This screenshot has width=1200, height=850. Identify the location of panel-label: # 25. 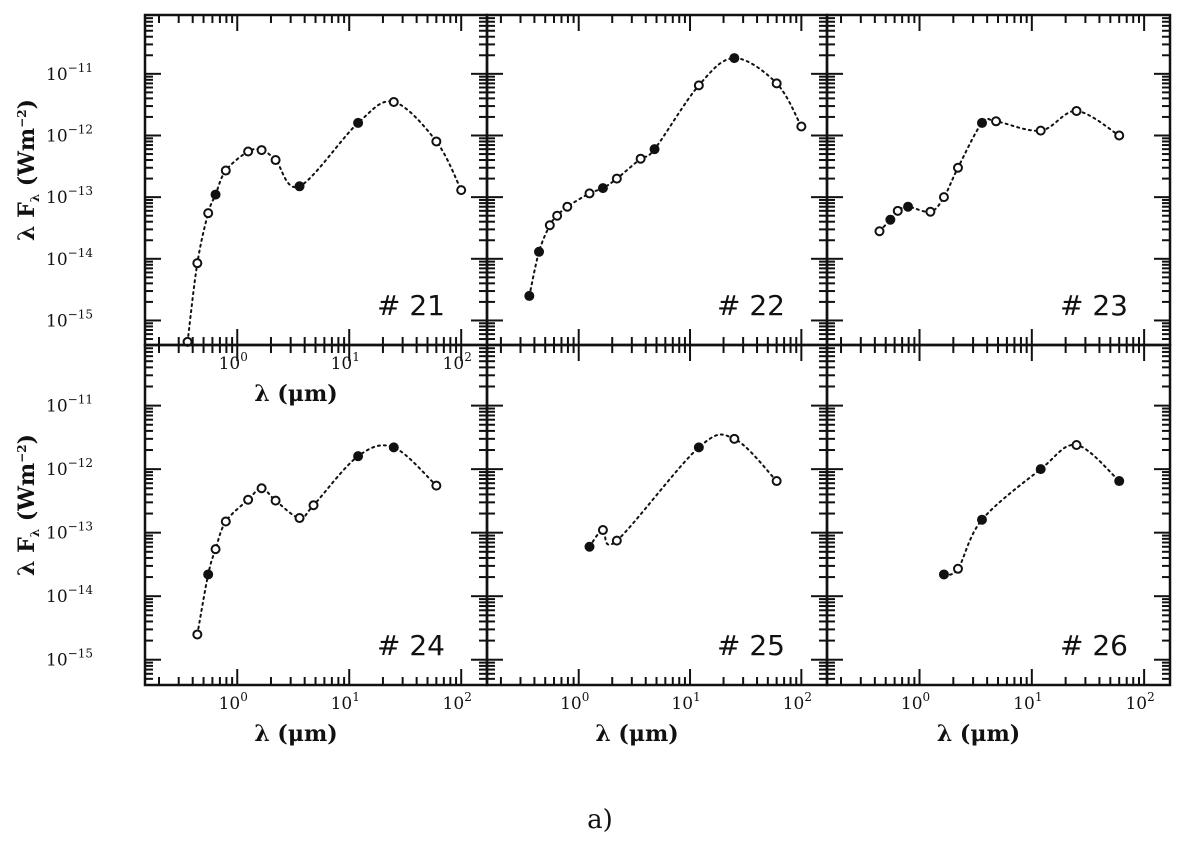
(751, 645).